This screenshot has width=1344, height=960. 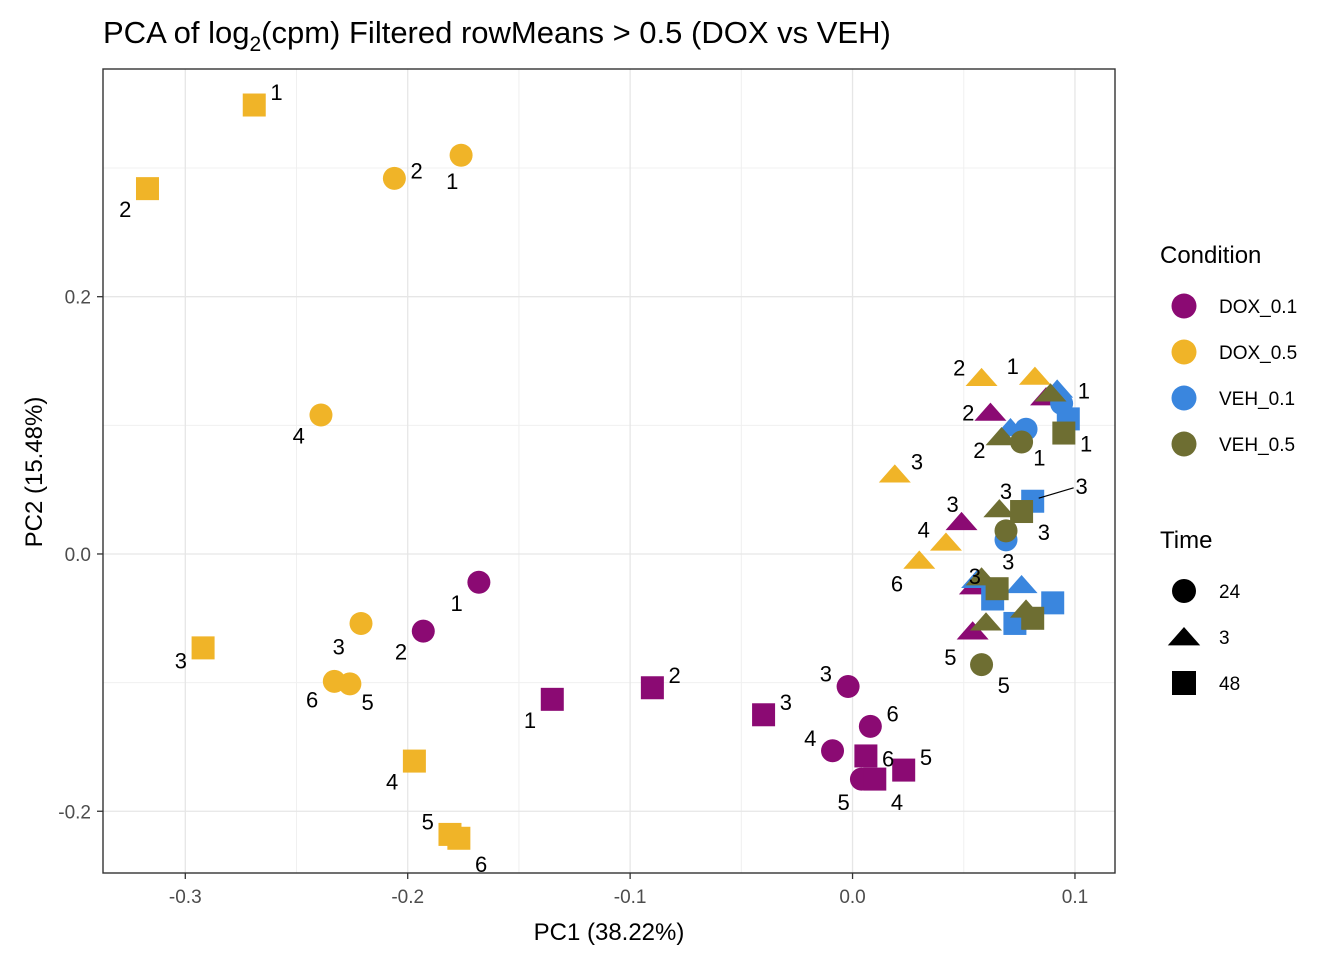 What do you see at coordinates (74, 812) in the screenshot?
I see `y-tick-label: -0.2` at bounding box center [74, 812].